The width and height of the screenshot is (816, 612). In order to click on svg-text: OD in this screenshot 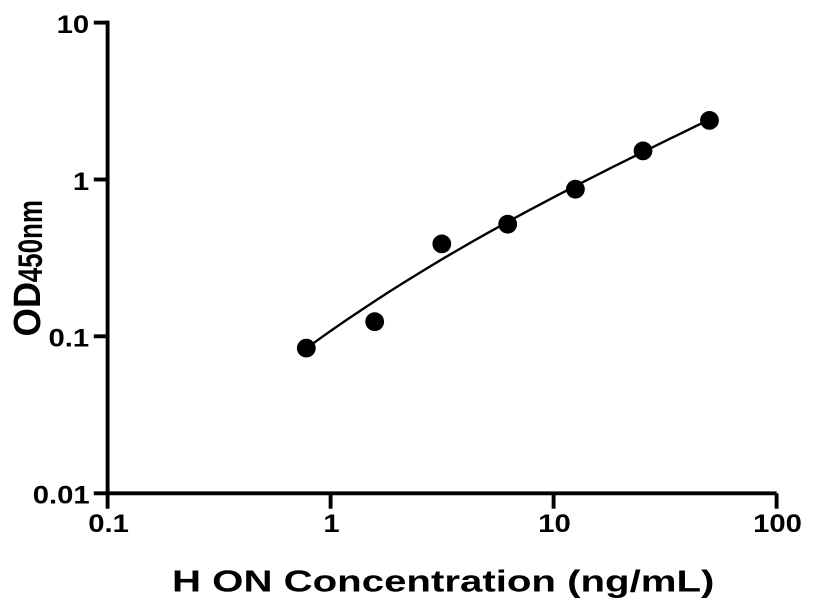, I will do `click(26, 309)`.